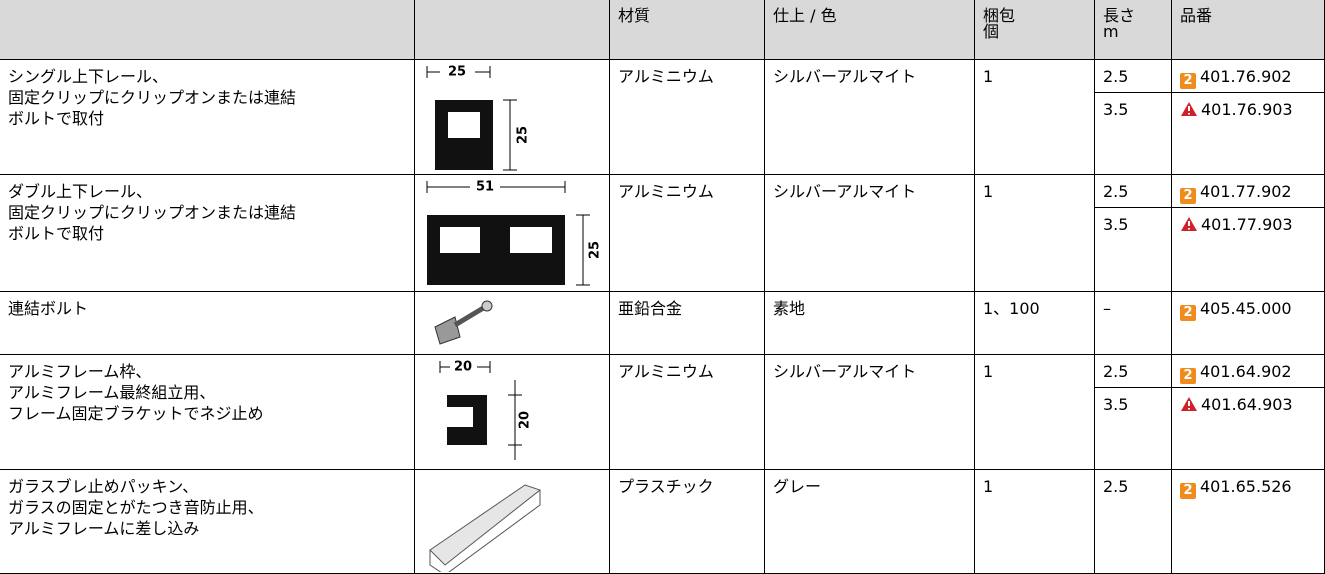  I want to click on part-number-text: 401.64.903, so click(1247, 404).